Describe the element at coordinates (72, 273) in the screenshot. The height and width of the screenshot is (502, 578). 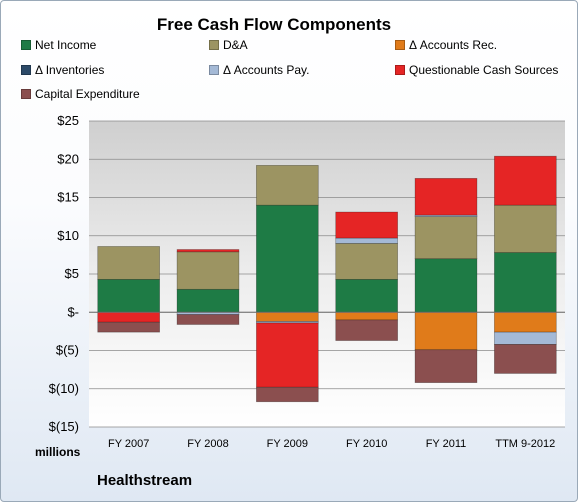
I see `y-tick-label: $5` at that location.